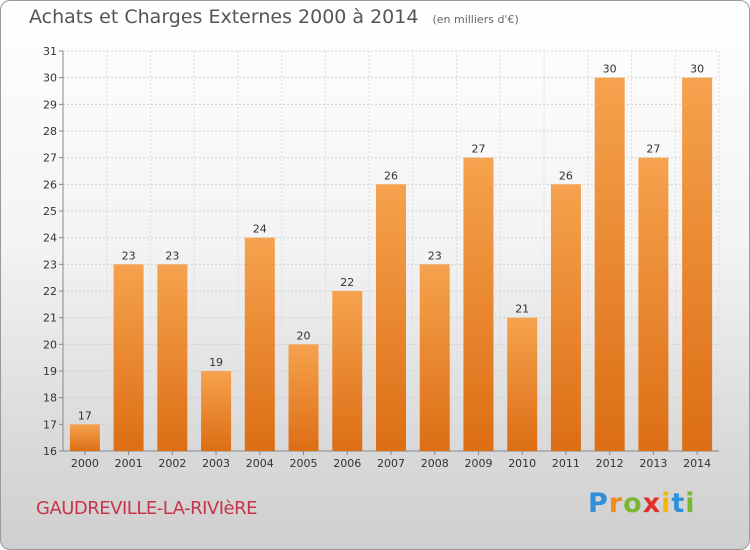 The image size is (750, 550). What do you see at coordinates (435, 463) in the screenshot?
I see `x-tick-label: 2008` at bounding box center [435, 463].